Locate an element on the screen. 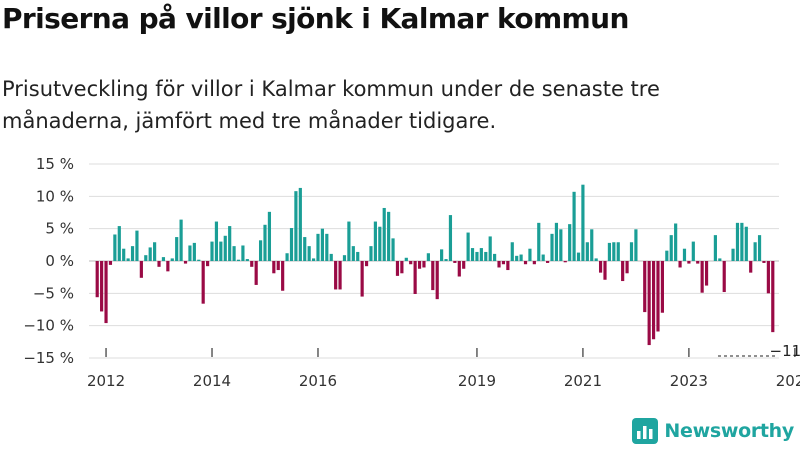 The height and width of the screenshot is (450, 800). y-tick-label: −10 % is located at coordinates (48, 326).